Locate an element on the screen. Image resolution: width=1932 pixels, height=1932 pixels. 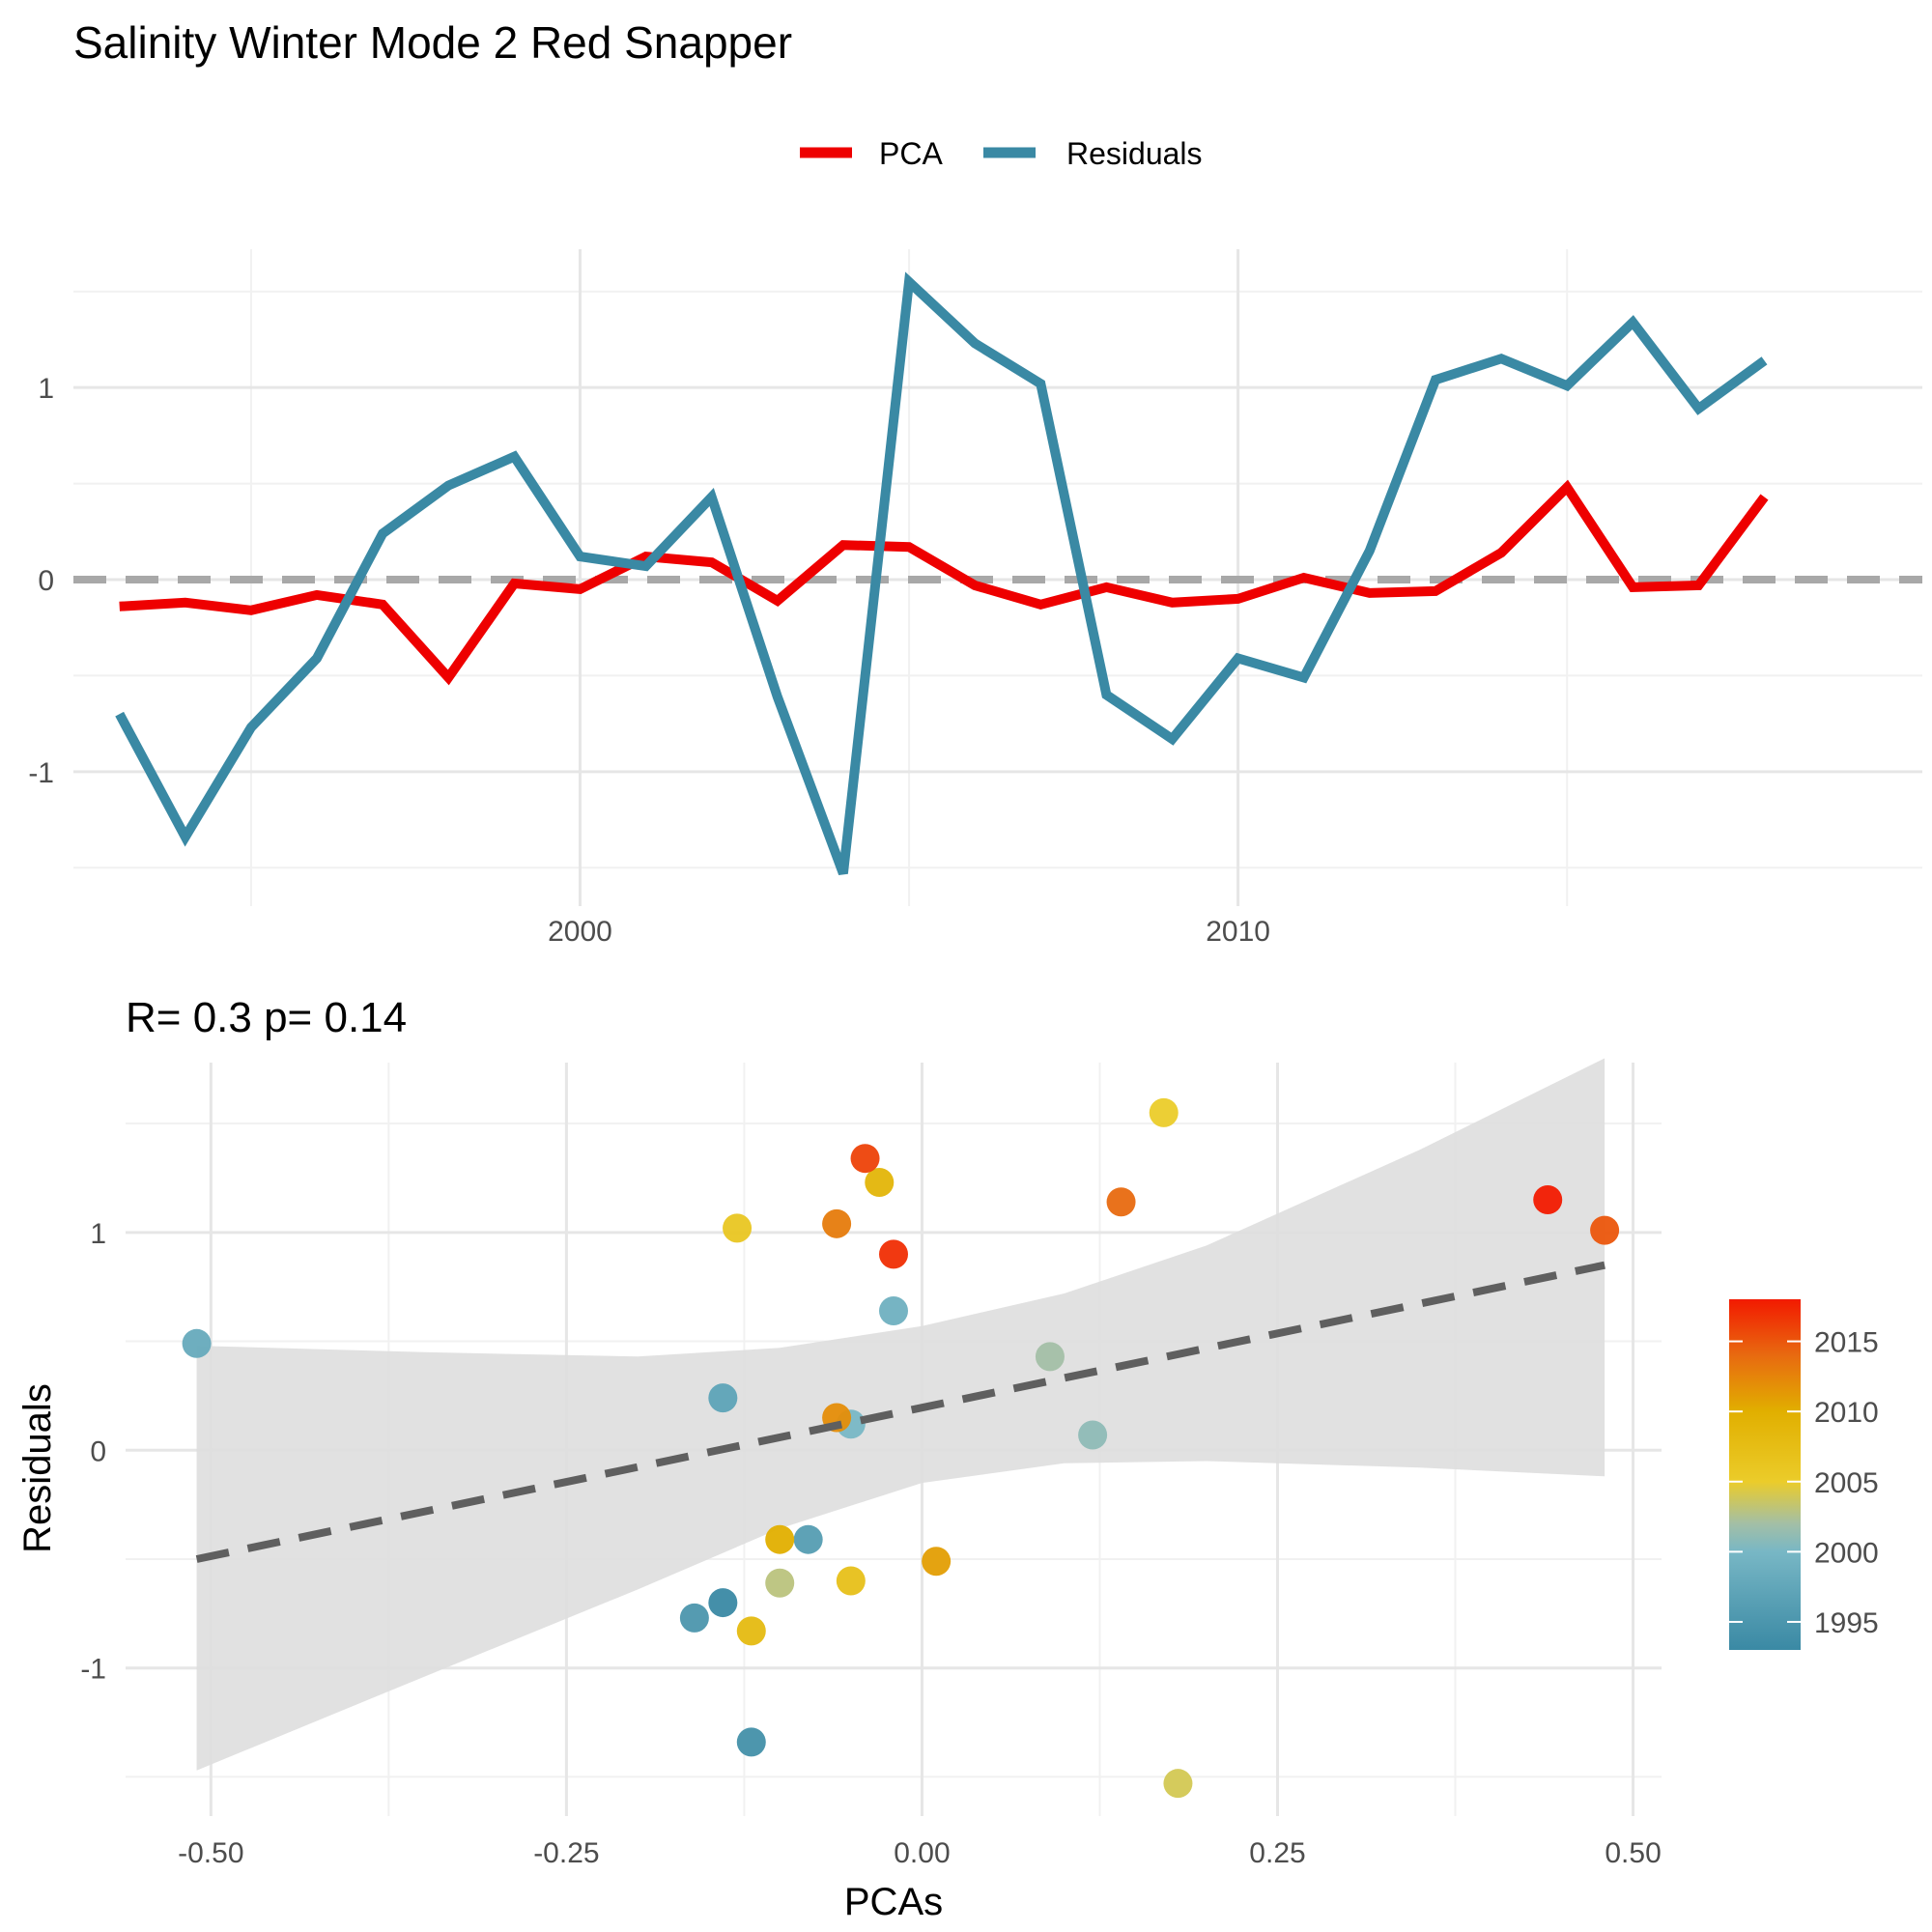
scatter-point-2006 is located at coordinates (738, 1228).